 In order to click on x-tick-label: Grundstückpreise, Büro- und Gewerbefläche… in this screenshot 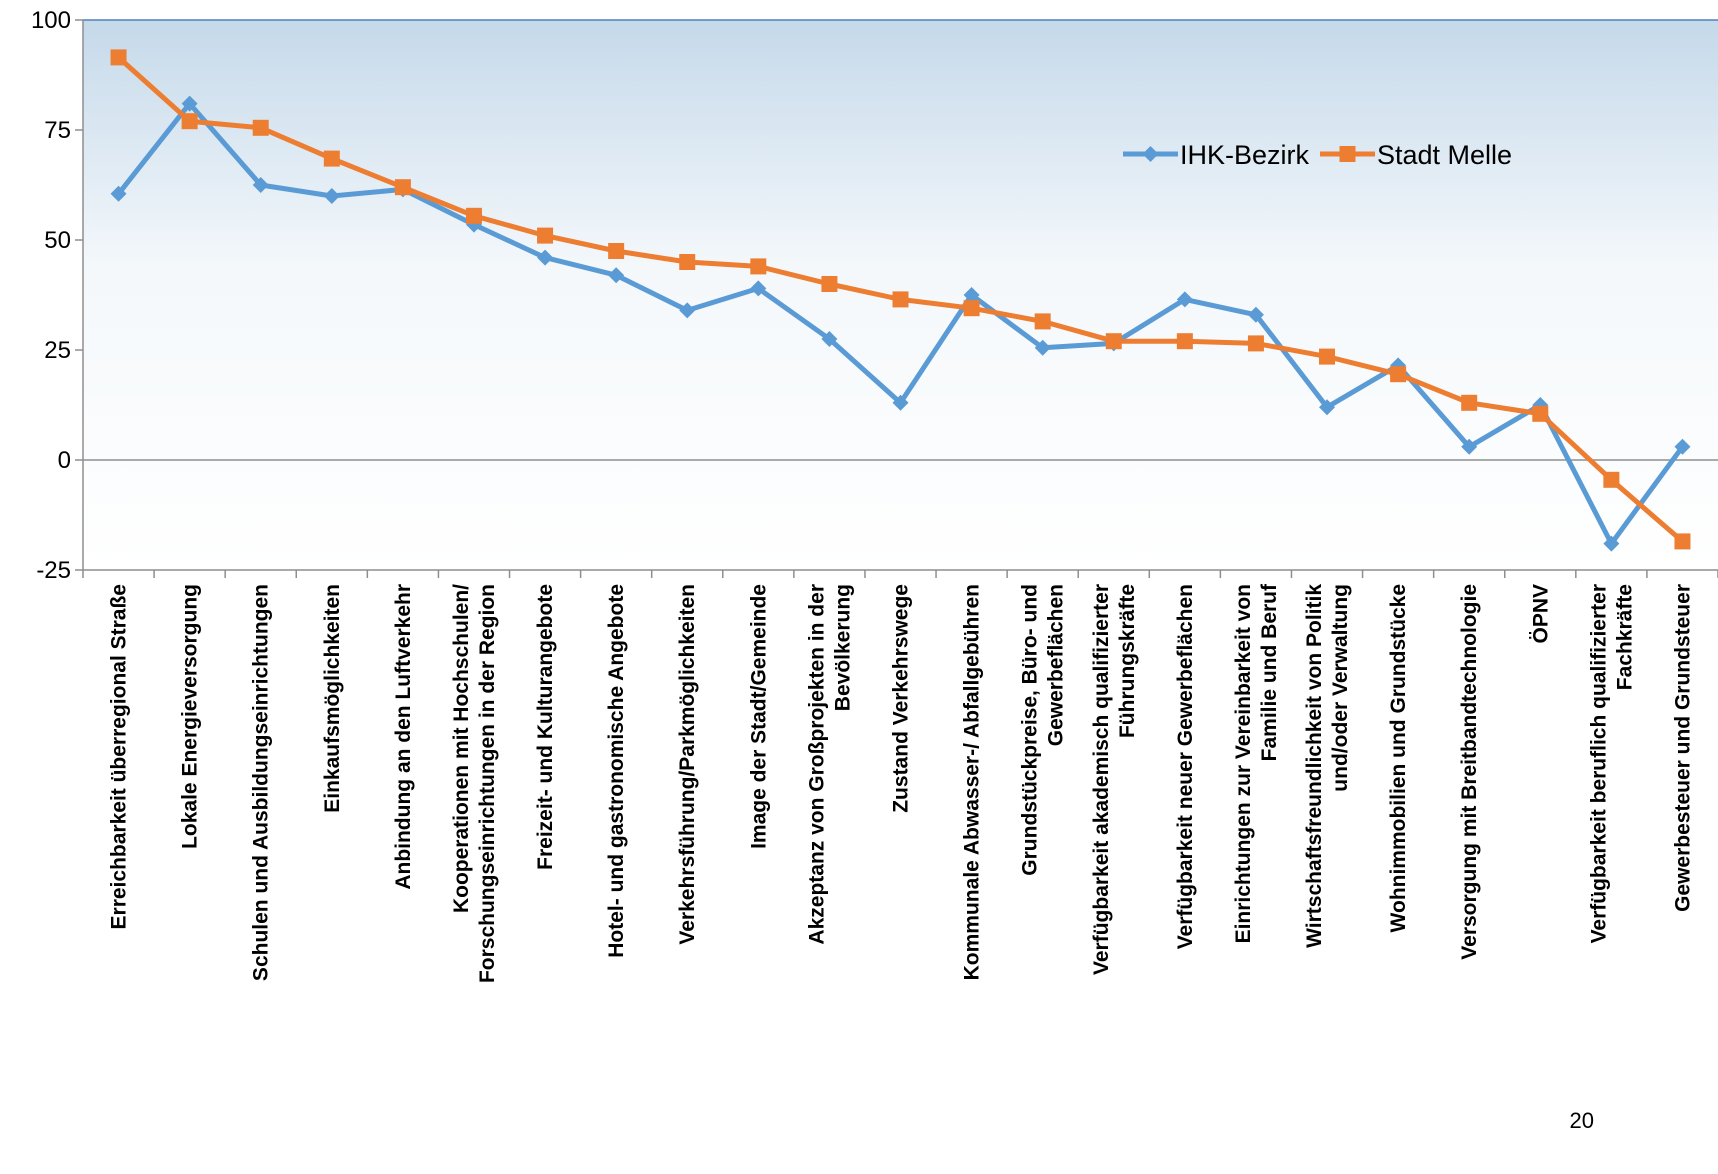, I will do `click(1043, 730)`.